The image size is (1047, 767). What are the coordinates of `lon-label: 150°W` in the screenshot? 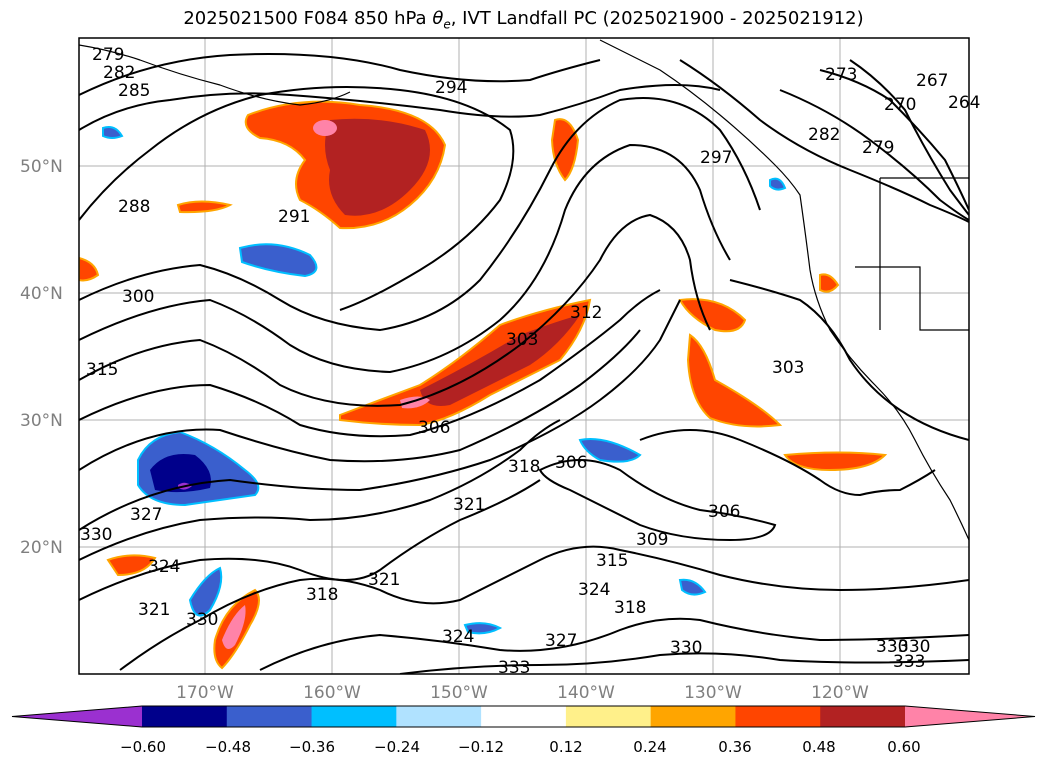 It's located at (459, 693).